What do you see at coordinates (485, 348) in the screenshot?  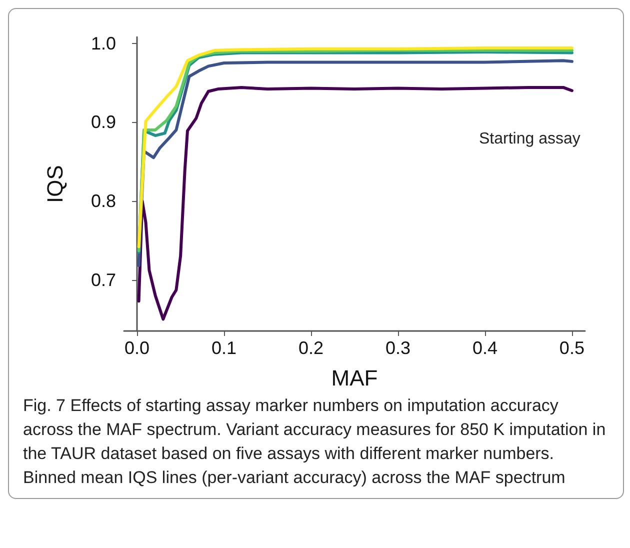 I see `x-tick-label: 0.4` at bounding box center [485, 348].